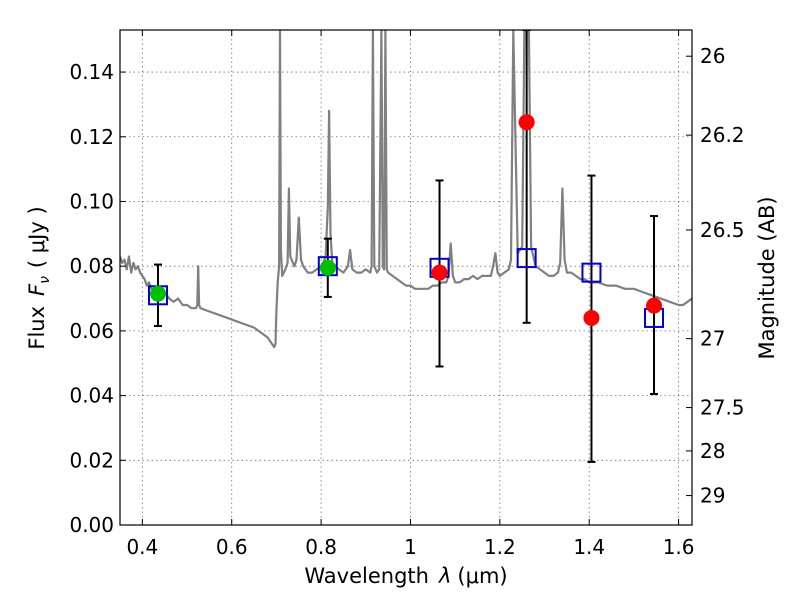 Image resolution: width=800 pixels, height=600 pixels. I want to click on x-tick-label: 1.6, so click(679, 547).